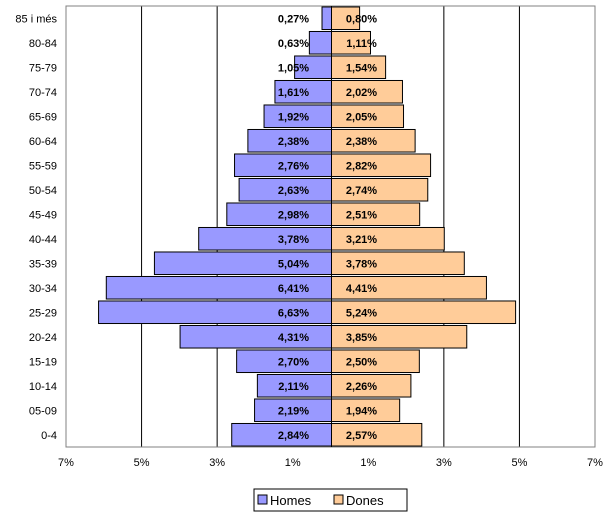  I want to click on data-label-homes: 0,63%, so click(293, 44).